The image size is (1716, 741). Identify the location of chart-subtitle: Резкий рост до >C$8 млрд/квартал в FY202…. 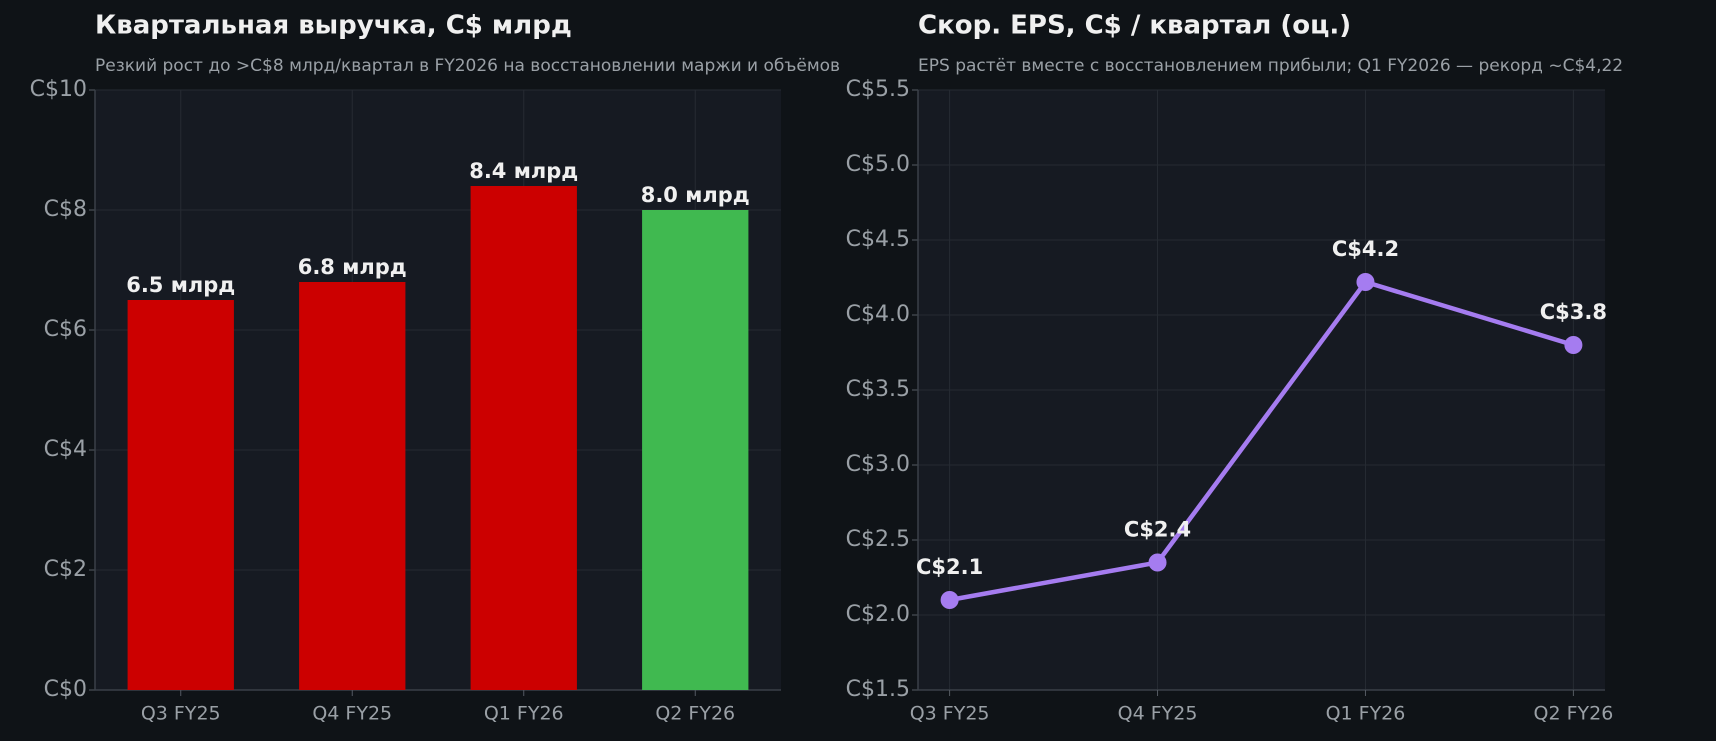
(467, 66).